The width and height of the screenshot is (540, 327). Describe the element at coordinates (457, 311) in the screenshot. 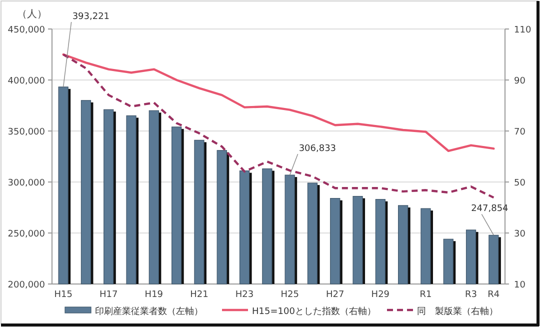

I see `legend-label: 同 製版業（右軸）` at that location.